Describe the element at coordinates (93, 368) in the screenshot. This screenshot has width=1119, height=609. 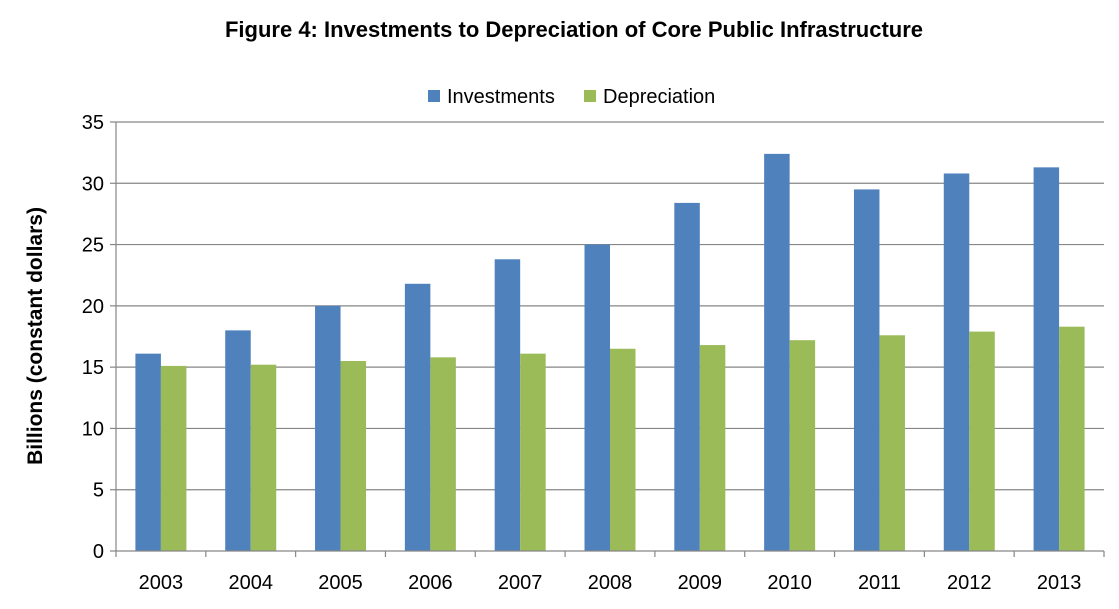
I see `y-tick-label: 15` at that location.